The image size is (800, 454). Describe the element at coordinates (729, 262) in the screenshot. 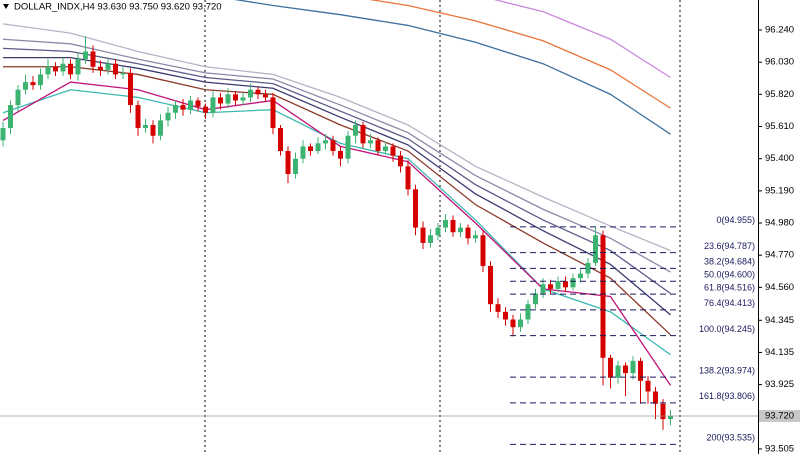

I see `fib-level-label: 38.2(94.684)` at that location.